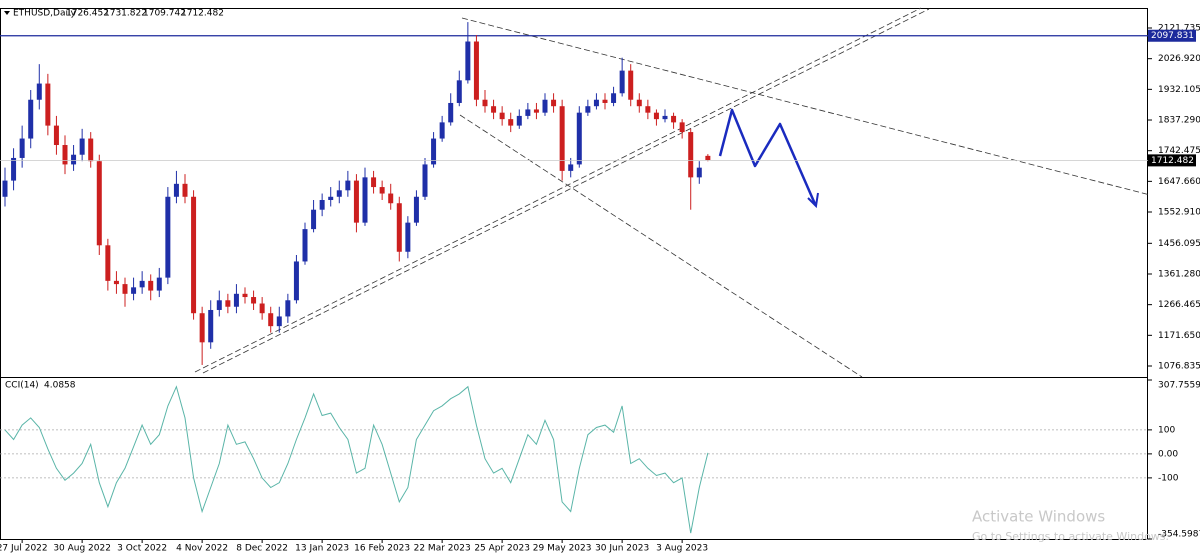 This screenshot has height=556, width=1200. Describe the element at coordinates (382, 549) in the screenshot. I see `x-tick-label: 16 Feb 2023` at that location.